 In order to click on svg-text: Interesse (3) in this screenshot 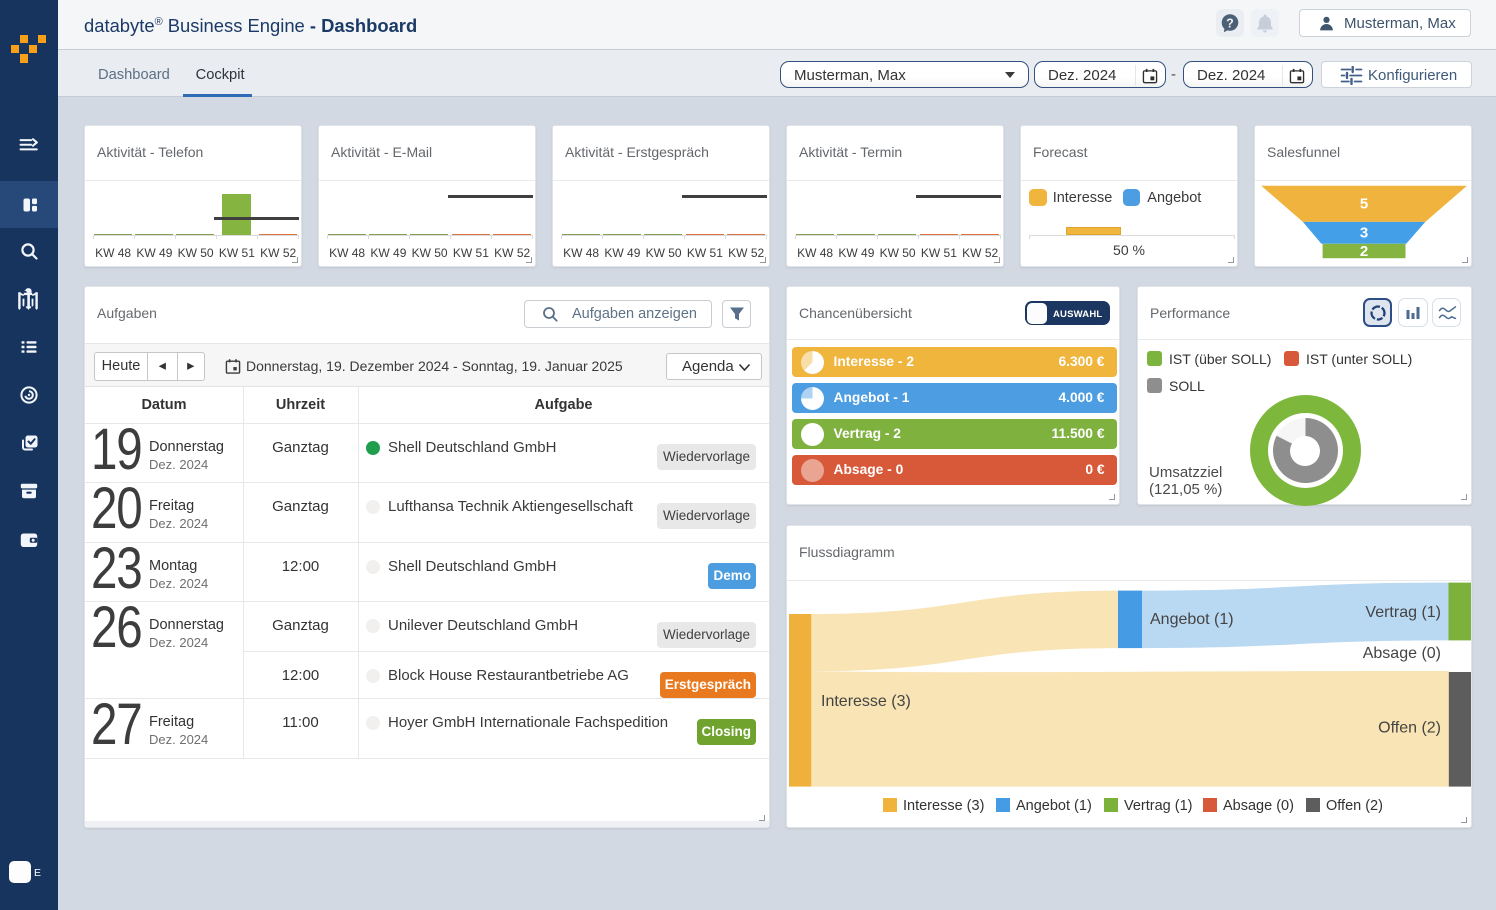, I will do `click(866, 701)`.